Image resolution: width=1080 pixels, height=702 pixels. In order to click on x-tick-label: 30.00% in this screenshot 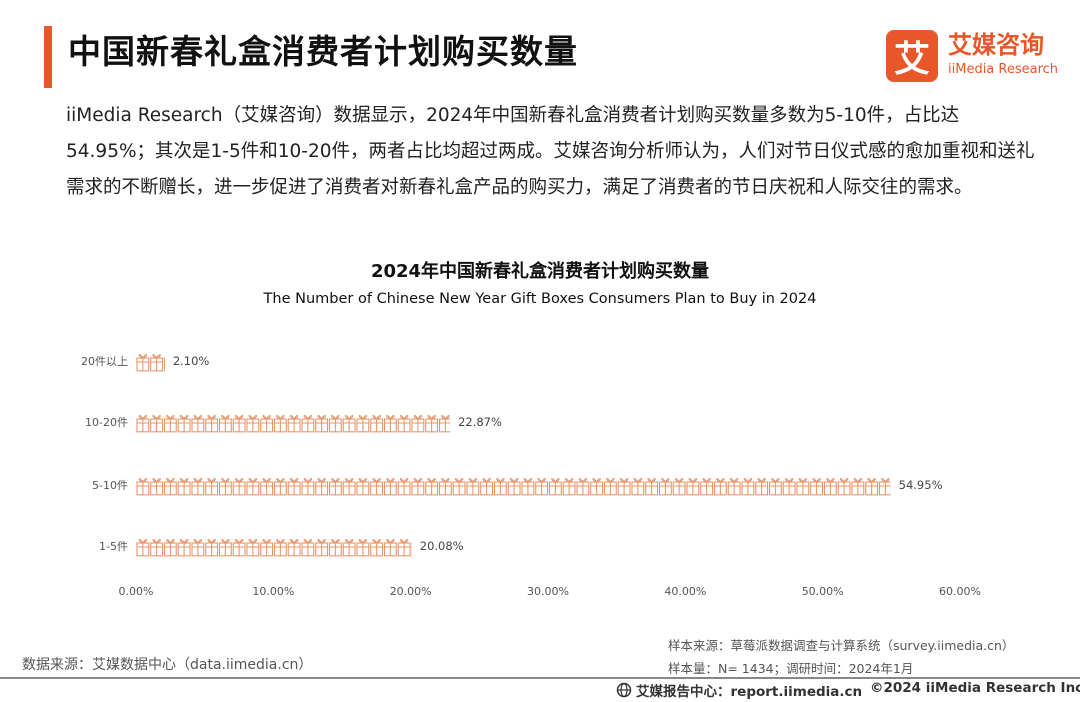, I will do `click(548, 591)`.